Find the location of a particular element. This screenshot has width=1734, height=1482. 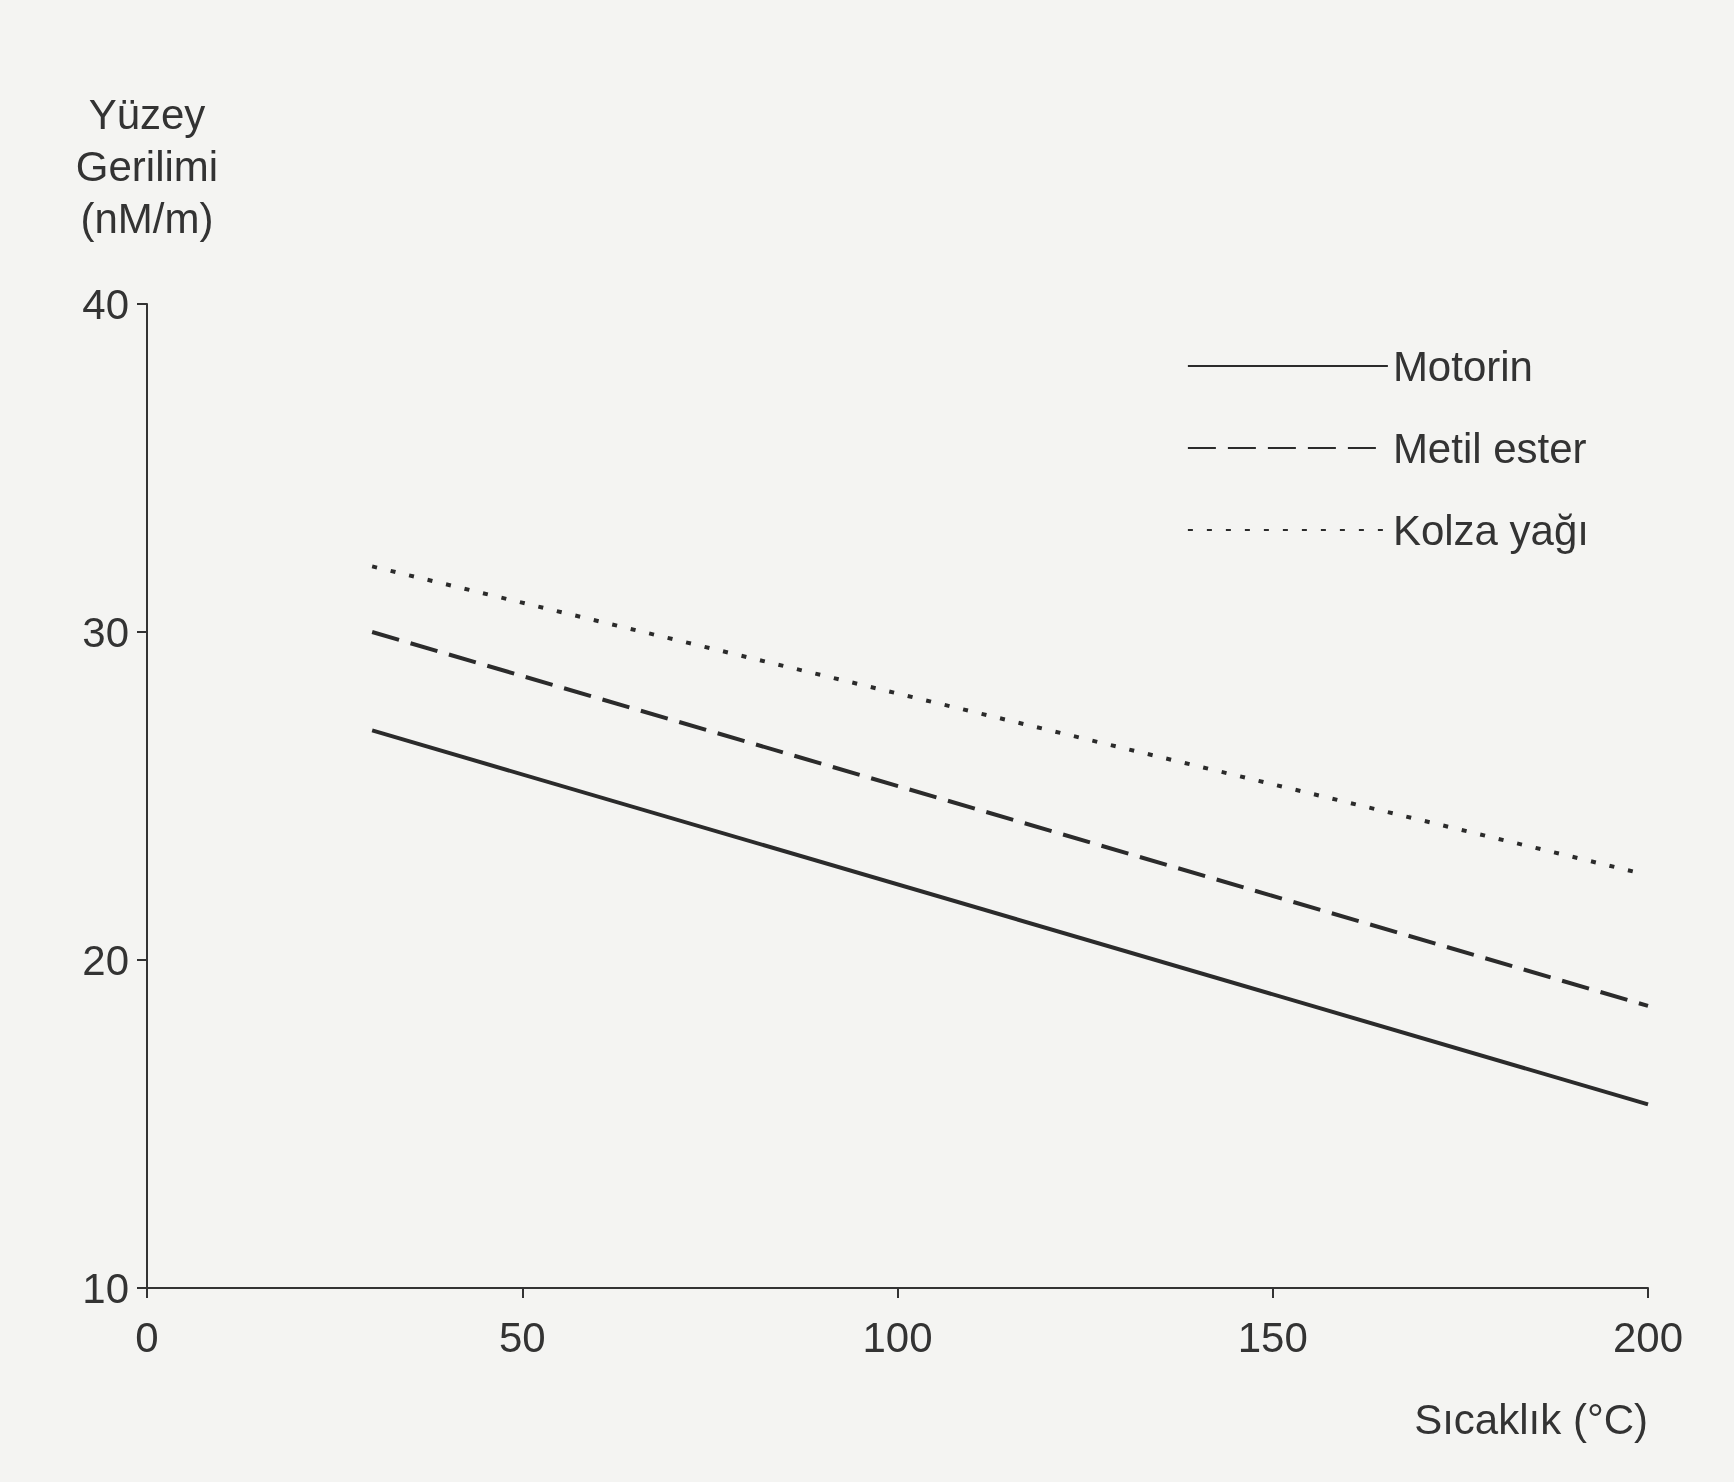

x-tick-label: 200 is located at coordinates (1648, 1337).